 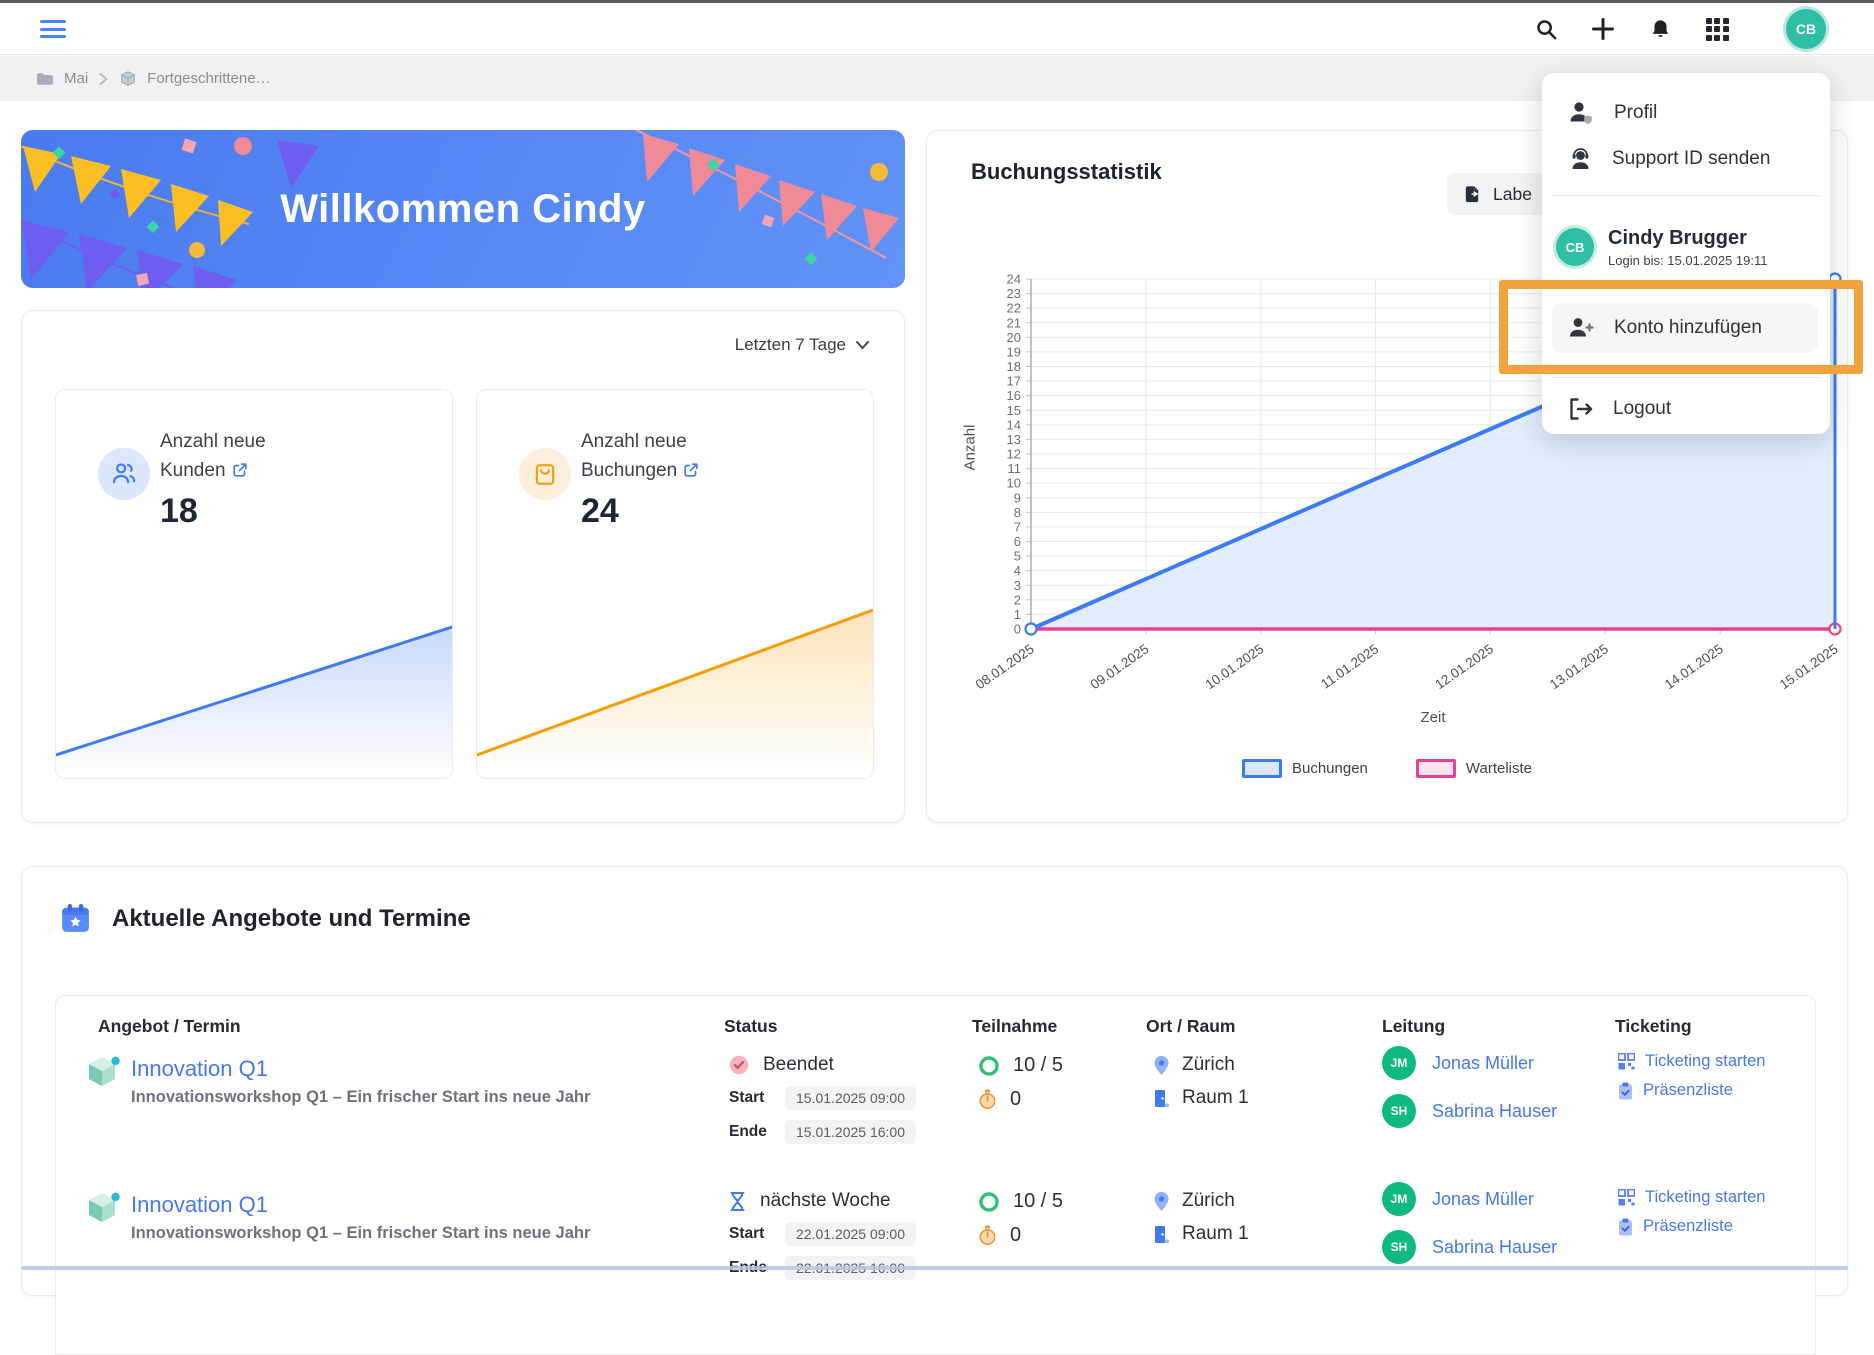 What do you see at coordinates (1433, 717) in the screenshot?
I see `x-axis-title: Zeit` at bounding box center [1433, 717].